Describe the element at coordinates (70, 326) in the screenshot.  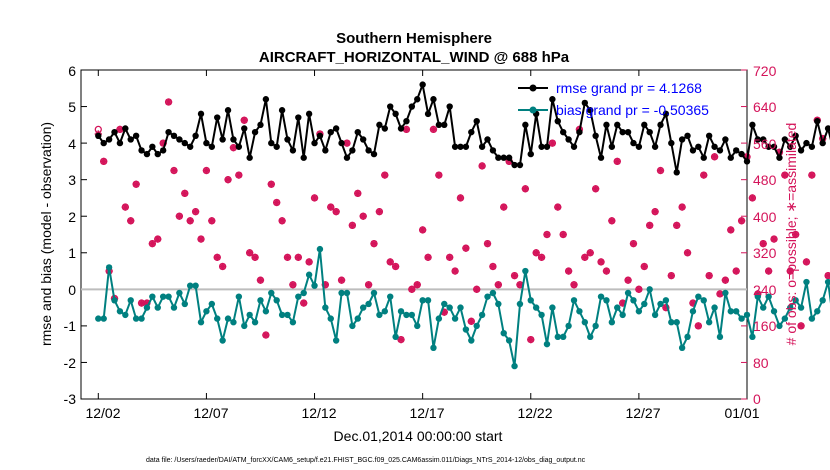
I see `y-tick-label-left: -1` at that location.